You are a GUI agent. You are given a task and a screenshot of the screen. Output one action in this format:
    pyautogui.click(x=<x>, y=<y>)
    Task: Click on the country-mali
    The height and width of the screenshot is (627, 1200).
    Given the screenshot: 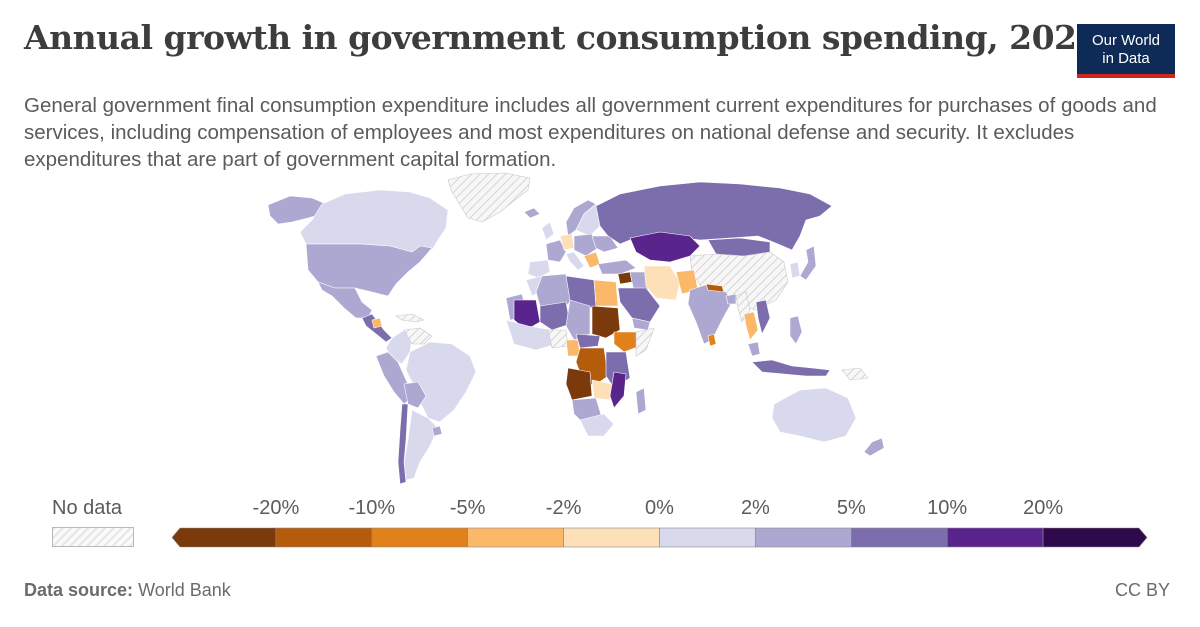 What is the action you would take?
    pyautogui.click(x=527, y=315)
    